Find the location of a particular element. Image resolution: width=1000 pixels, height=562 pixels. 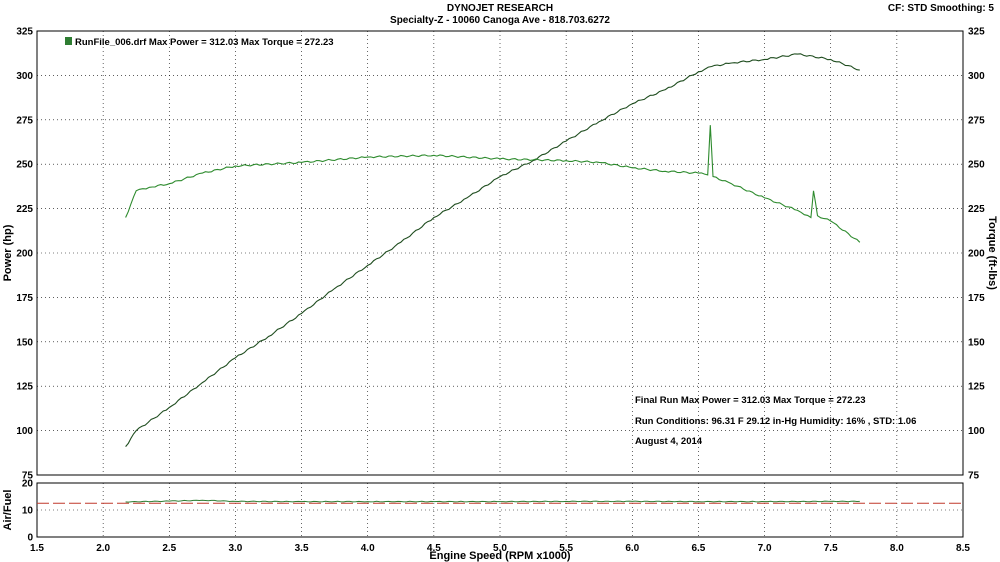

run-date: August 4, 2014 is located at coordinates (669, 441).